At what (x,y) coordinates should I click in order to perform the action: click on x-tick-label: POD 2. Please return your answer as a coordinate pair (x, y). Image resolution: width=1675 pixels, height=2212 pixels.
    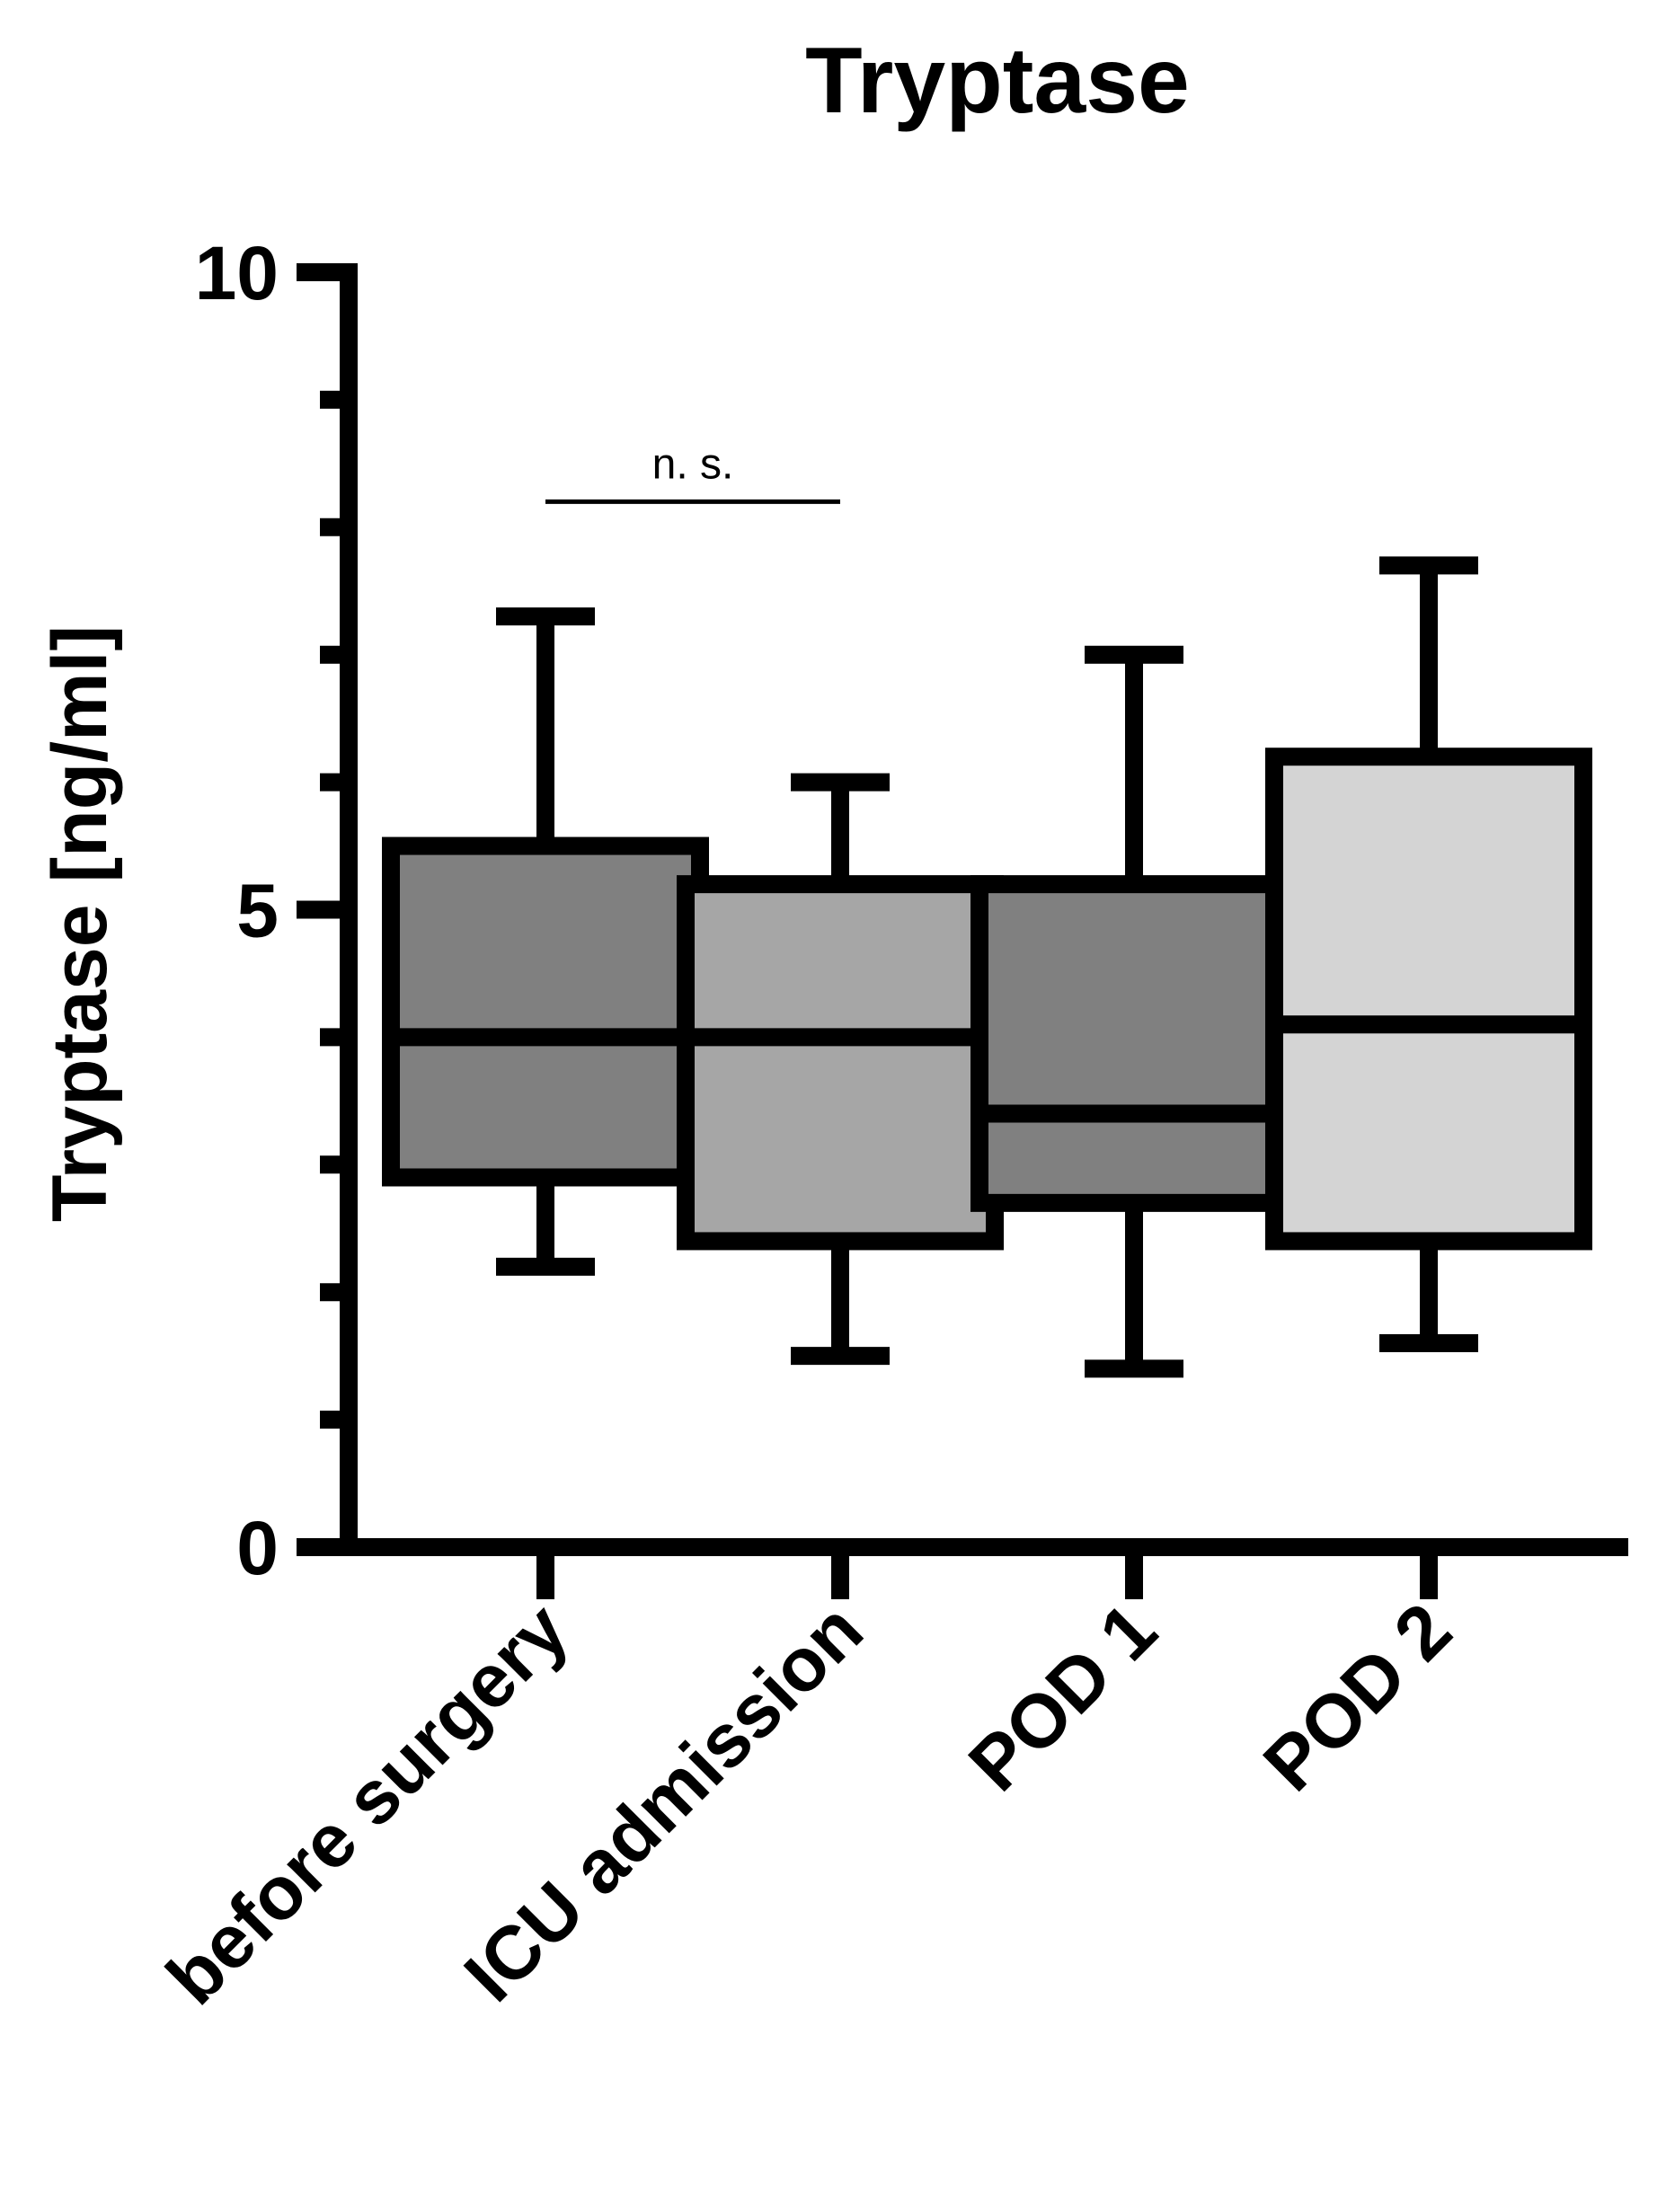
    Looking at the image, I should click on (1357, 1697).